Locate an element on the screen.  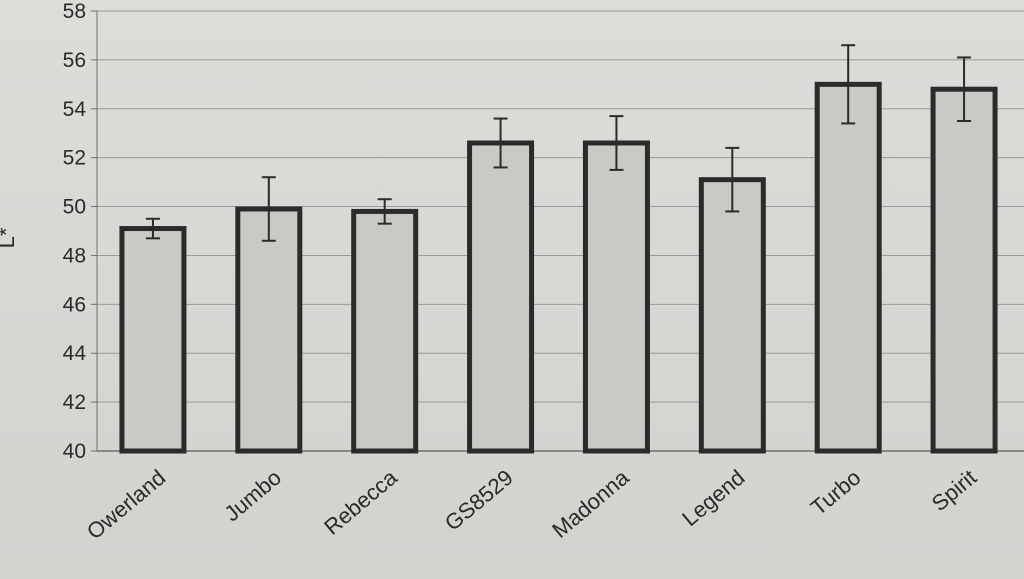
error-bar-madonna is located at coordinates (616, 143).